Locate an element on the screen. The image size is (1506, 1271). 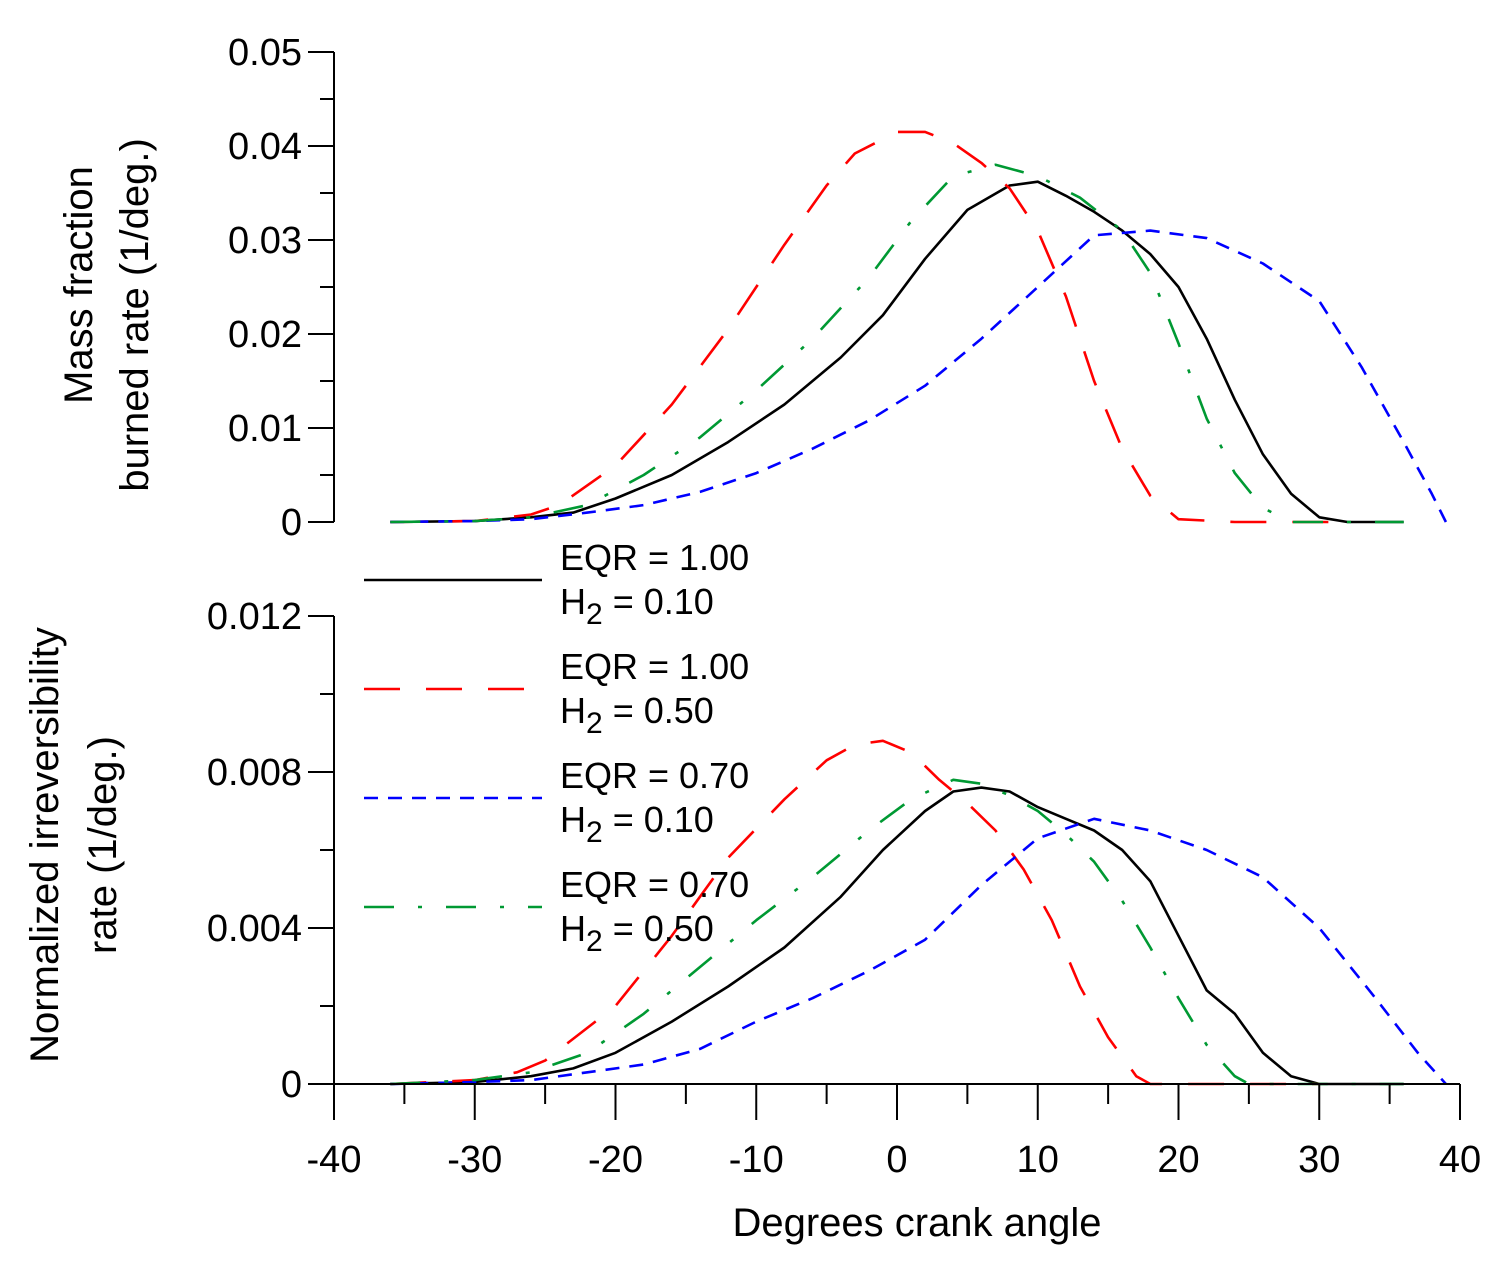
bottom-y-title-line2: rate (1/deg.) is located at coordinates (103, 845).